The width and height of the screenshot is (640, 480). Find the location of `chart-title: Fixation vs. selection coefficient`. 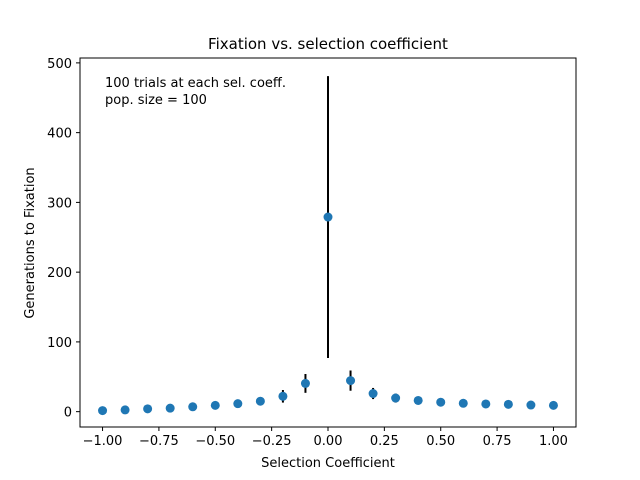

chart-title: Fixation vs. selection coefficient is located at coordinates (328, 44).